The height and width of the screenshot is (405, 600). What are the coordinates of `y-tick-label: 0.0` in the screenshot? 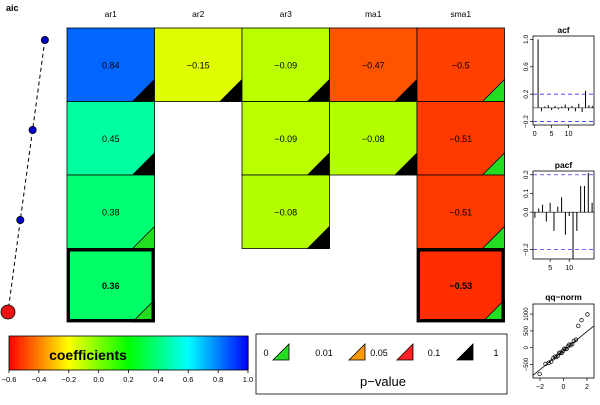 It's located at (526, 211).